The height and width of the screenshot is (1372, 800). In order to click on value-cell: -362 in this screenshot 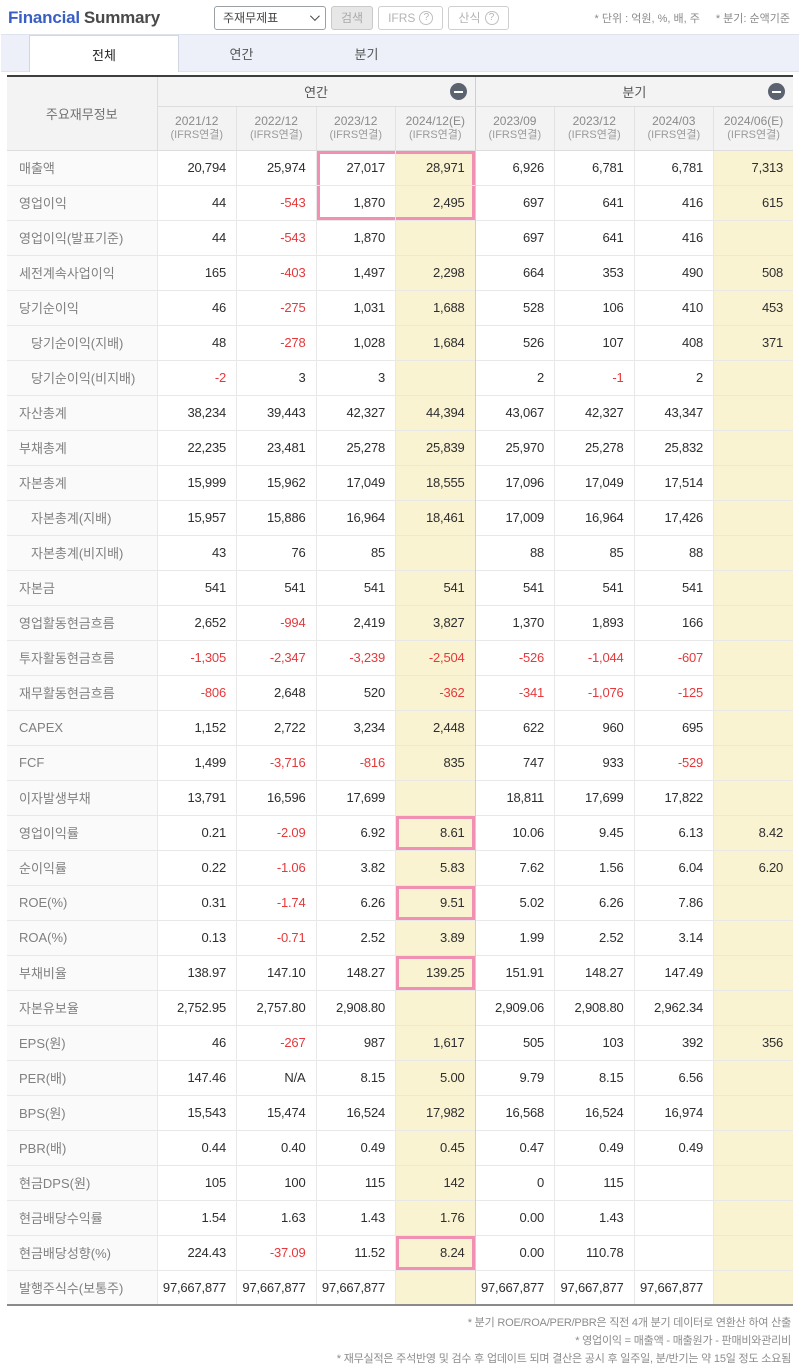, I will do `click(435, 692)`.